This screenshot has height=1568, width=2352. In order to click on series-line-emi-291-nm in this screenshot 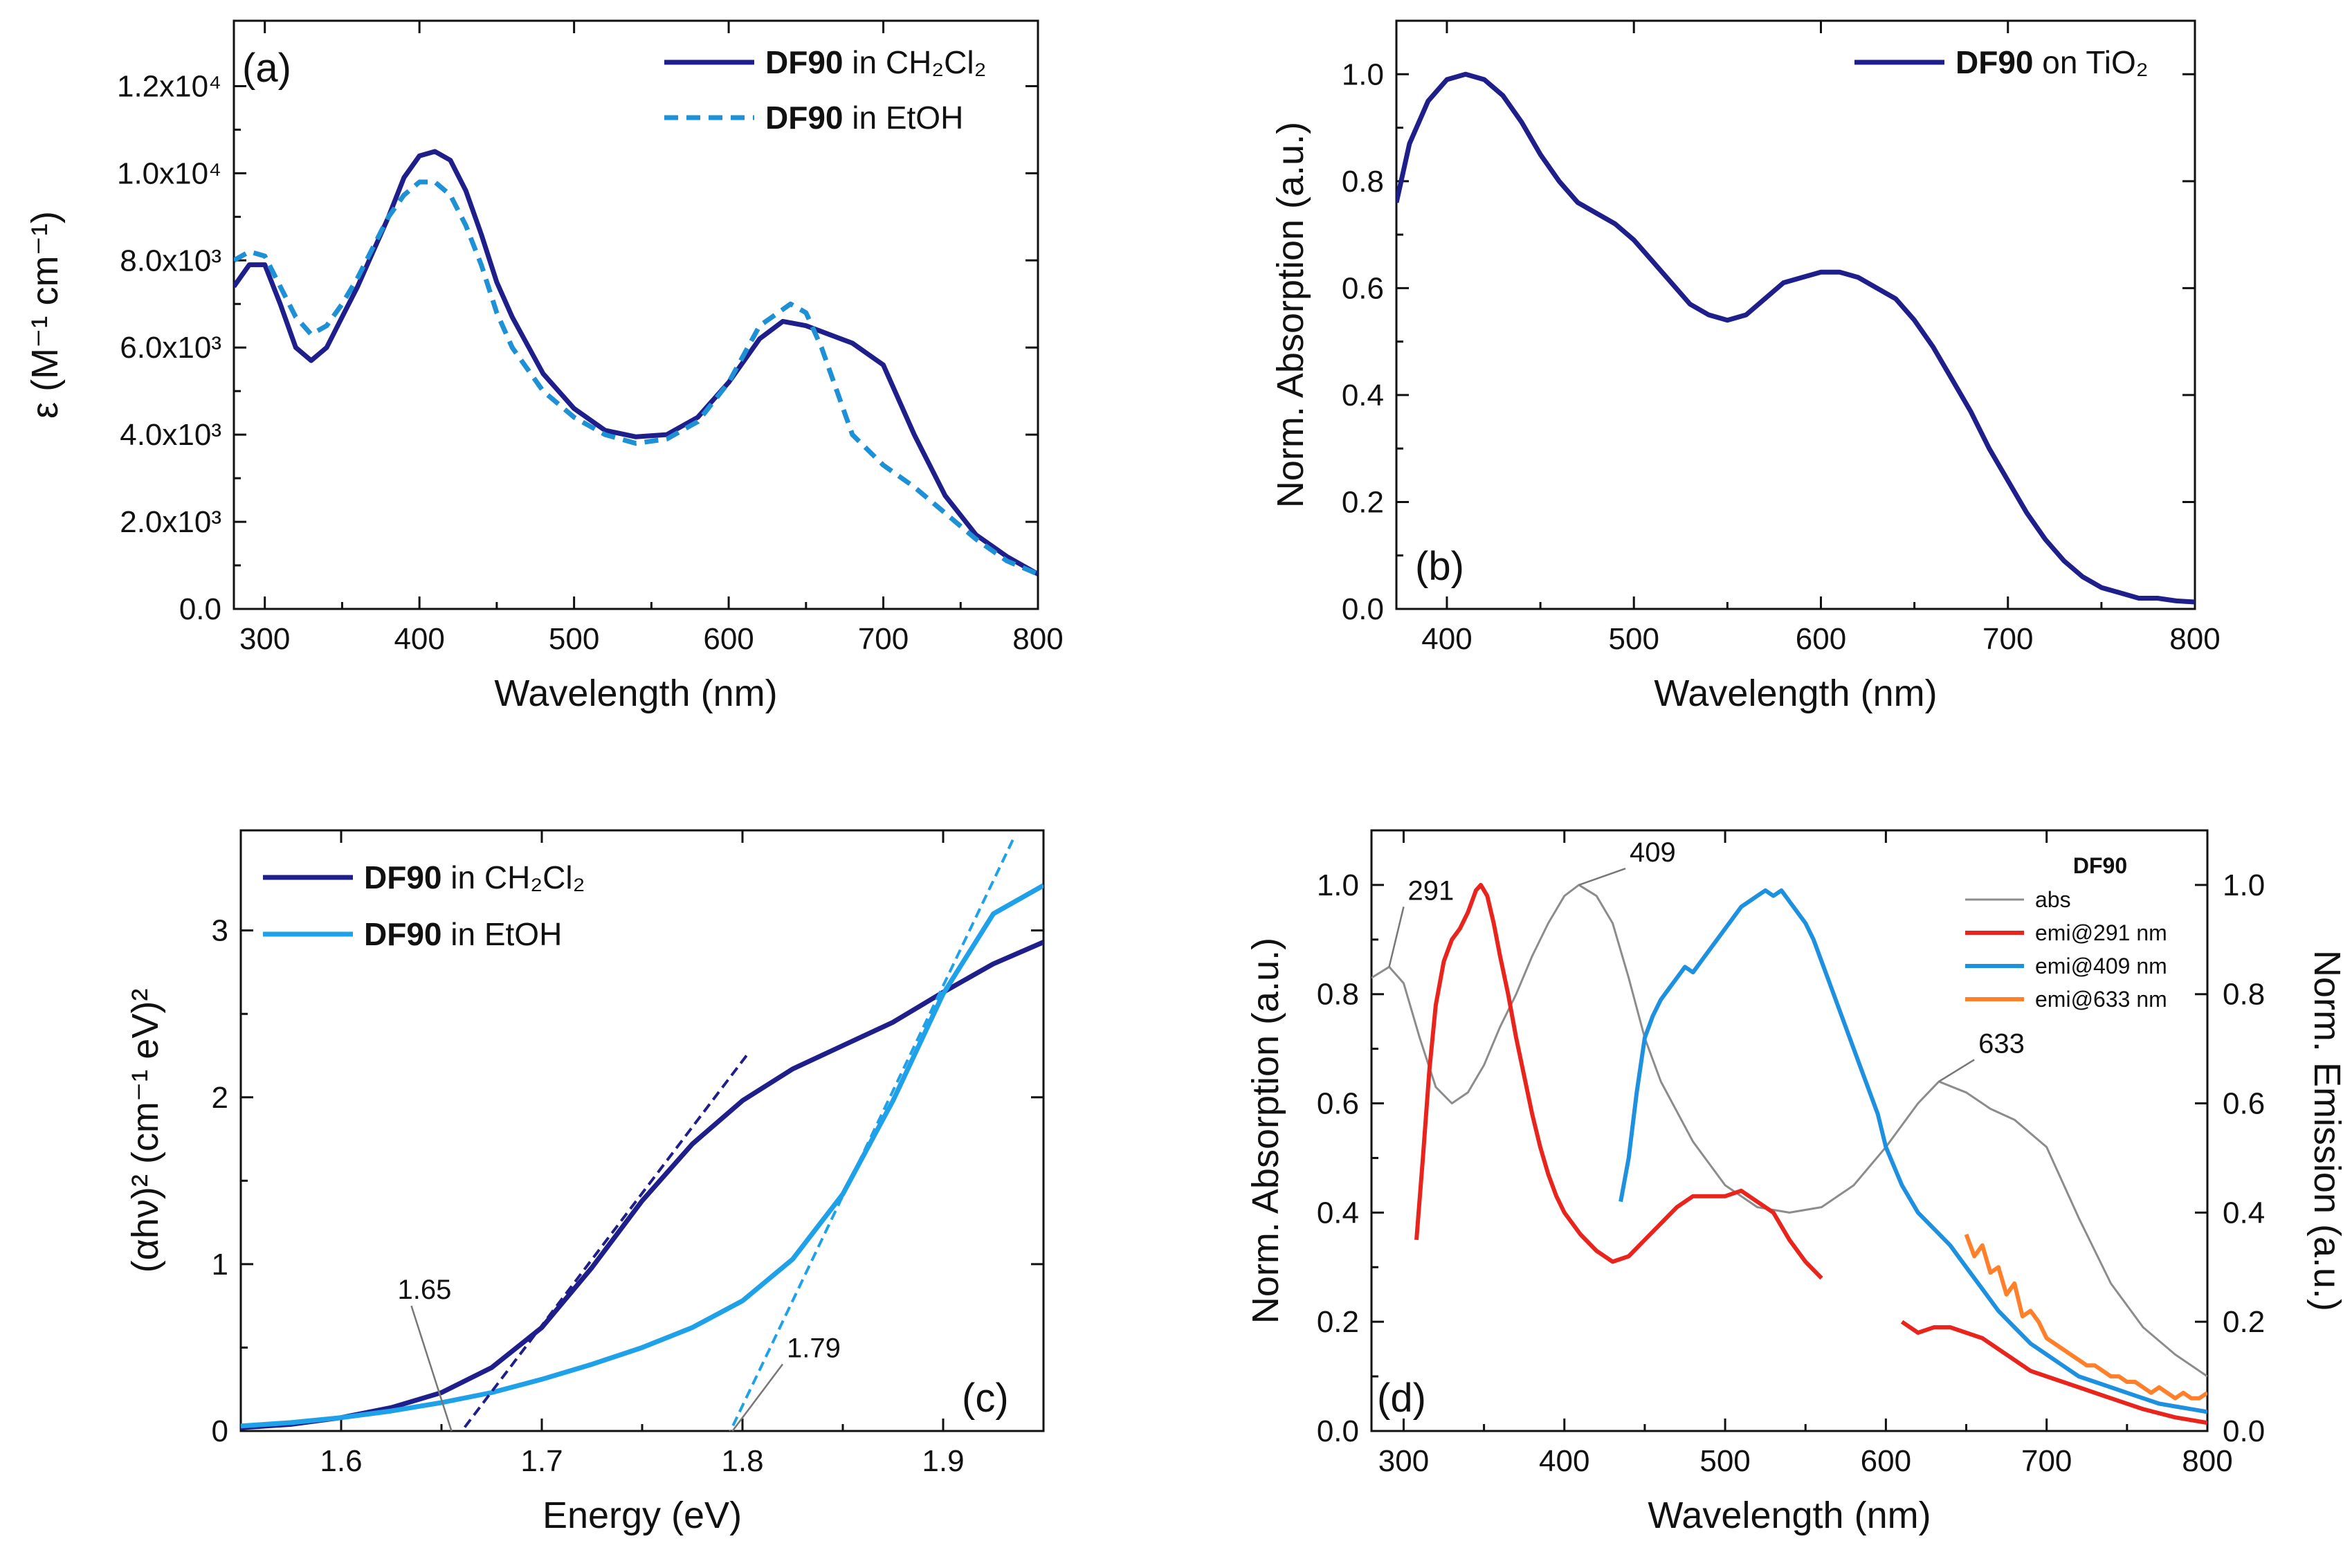, I will do `click(1810, 1153)`.